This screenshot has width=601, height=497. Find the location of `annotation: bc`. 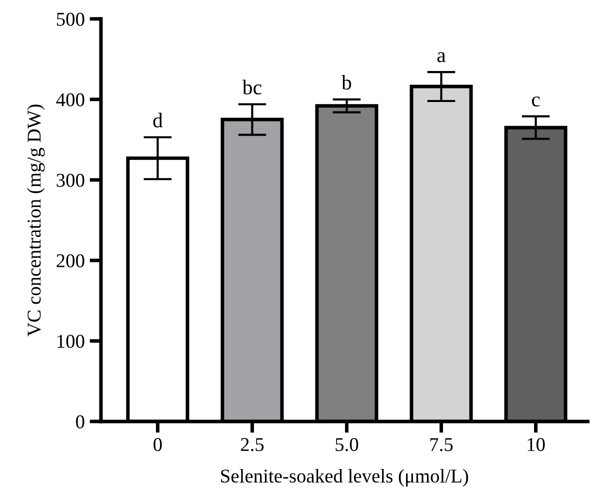

annotation: bc is located at coordinates (252, 87).